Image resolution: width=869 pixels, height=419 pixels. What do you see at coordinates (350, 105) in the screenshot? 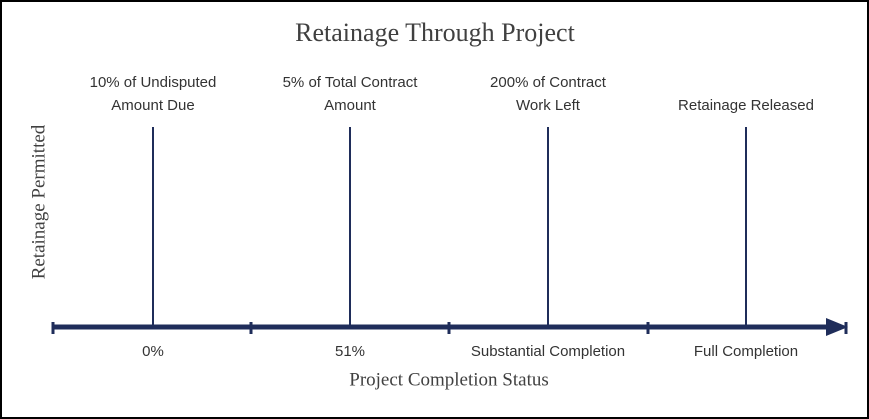
I see `stage-label: Amount` at bounding box center [350, 105].